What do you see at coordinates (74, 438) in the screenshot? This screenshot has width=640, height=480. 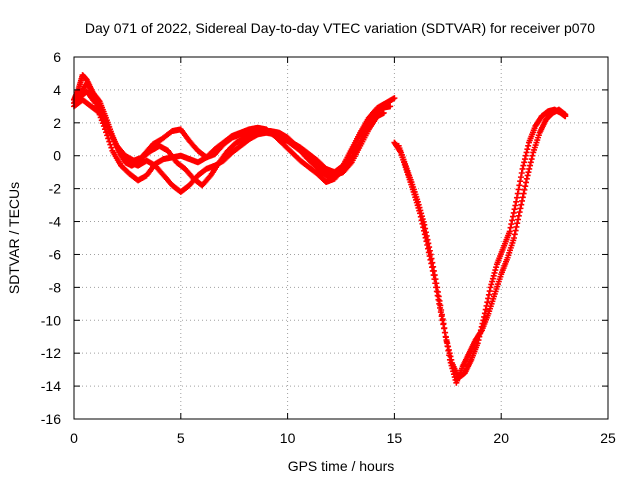 I see `x-tick-label: 0` at bounding box center [74, 438].